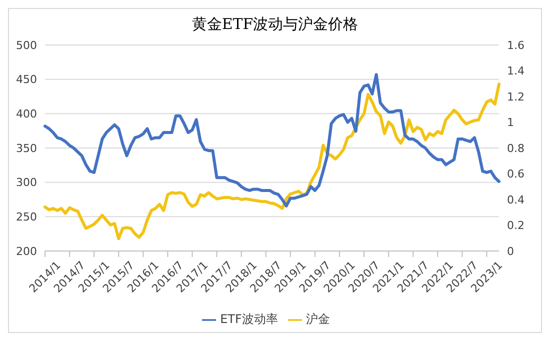 This screenshot has height=341, width=550. What do you see at coordinates (515, 148) in the screenshot?
I see `y2-tick-label: 0.8` at bounding box center [515, 148].